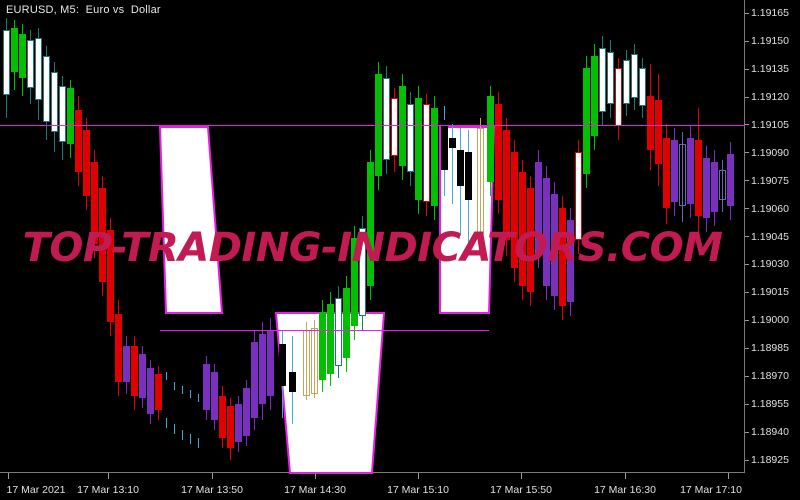 The height and width of the screenshot is (500, 800). I want to click on price-tick-mark, so click(747, 404).